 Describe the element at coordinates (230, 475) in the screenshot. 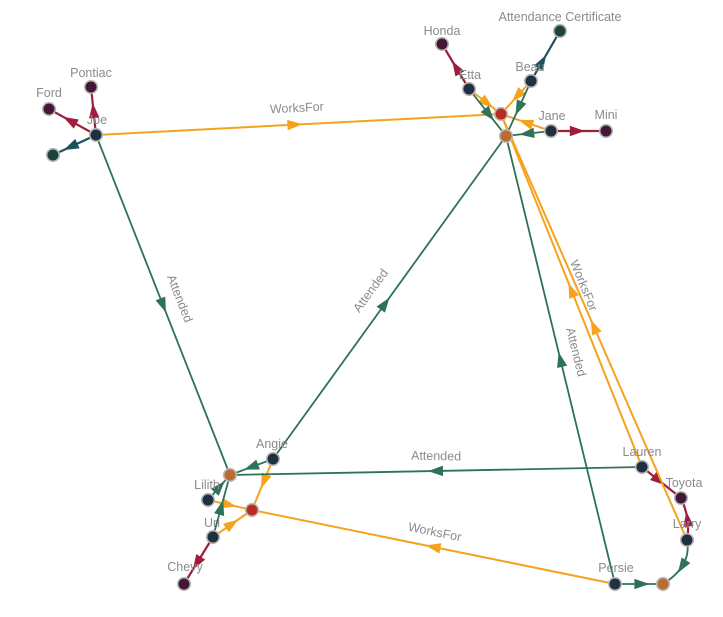

I see `node-event2` at that location.